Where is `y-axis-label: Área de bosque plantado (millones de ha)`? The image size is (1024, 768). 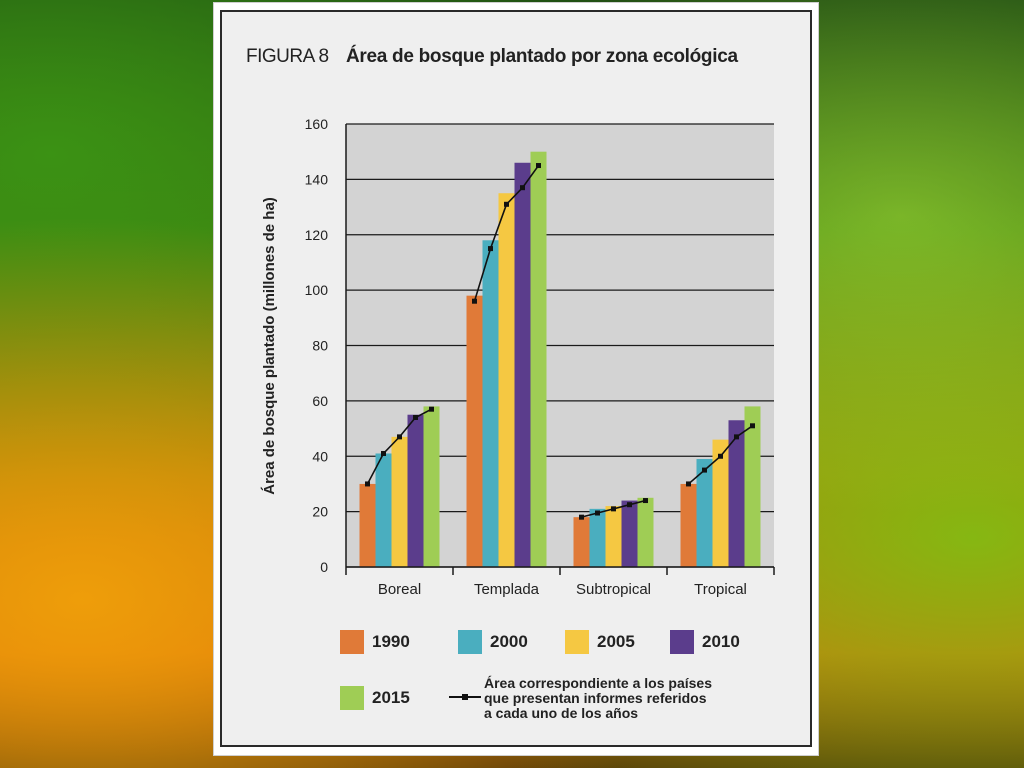
y-axis-label: Área de bosque plantado (millones de ha) is located at coordinates (269, 346).